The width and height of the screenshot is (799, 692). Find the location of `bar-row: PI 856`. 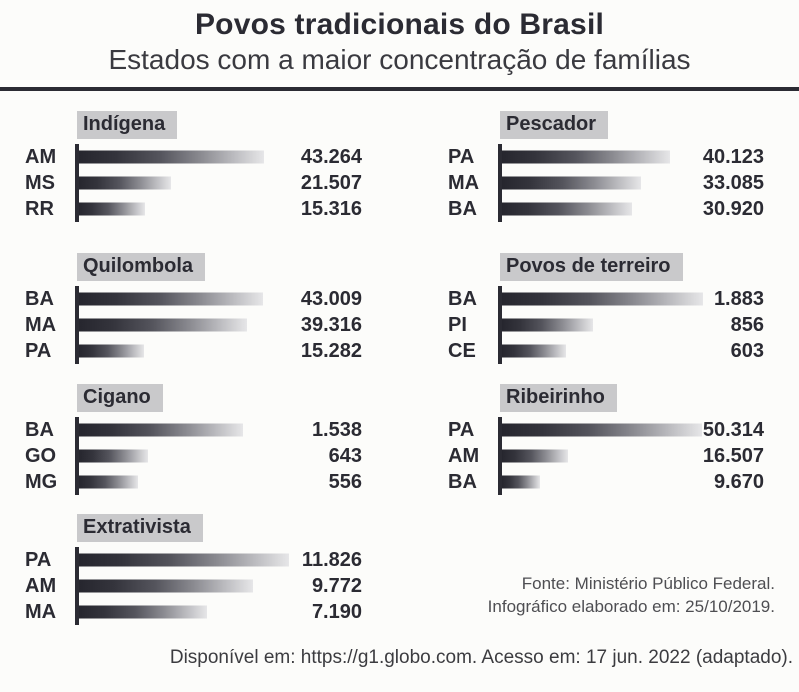

bar-row: PI 856 is located at coordinates (606, 325).